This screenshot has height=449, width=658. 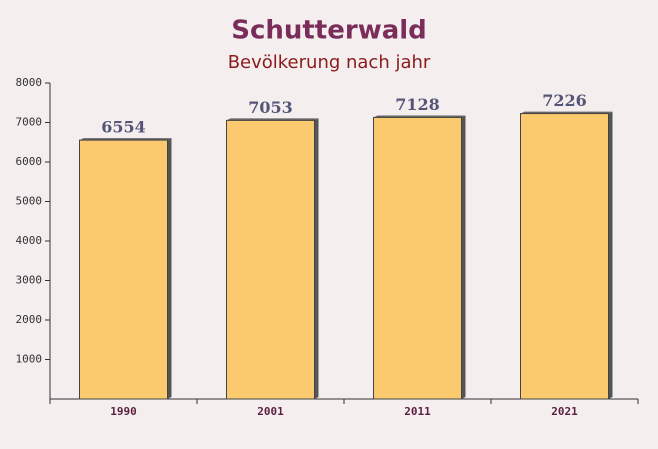 I want to click on x-tick-label: 2001, so click(x=270, y=411).